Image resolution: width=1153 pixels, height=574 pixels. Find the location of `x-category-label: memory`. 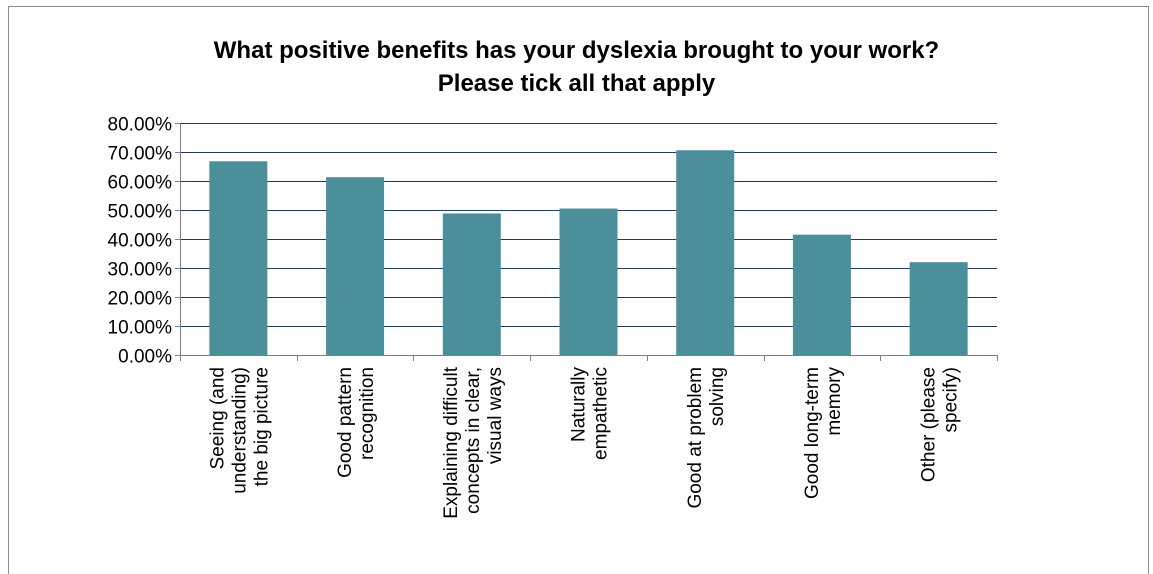

x-category-label: memory is located at coordinates (834, 401).